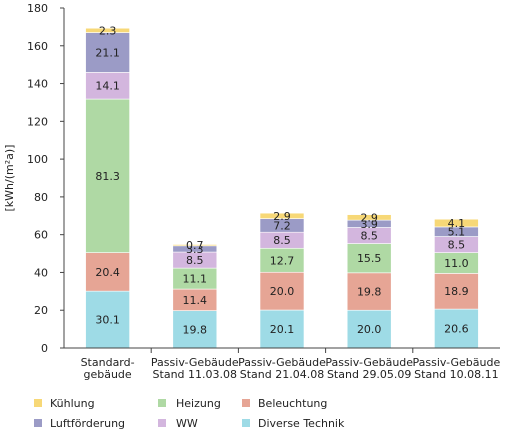 This screenshot has width=508, height=436. What do you see at coordinates (195, 374) in the screenshot?
I see `x-category-label-line: Stand 11.03.08` at bounding box center [195, 374].